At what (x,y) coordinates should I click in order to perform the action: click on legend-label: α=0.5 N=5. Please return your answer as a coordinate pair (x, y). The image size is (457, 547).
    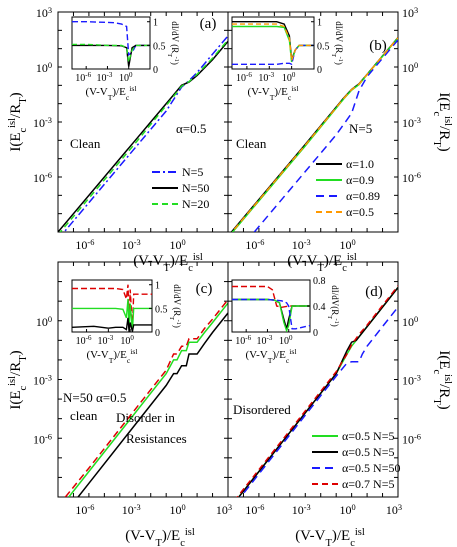
    Looking at the image, I should click on (368, 436).